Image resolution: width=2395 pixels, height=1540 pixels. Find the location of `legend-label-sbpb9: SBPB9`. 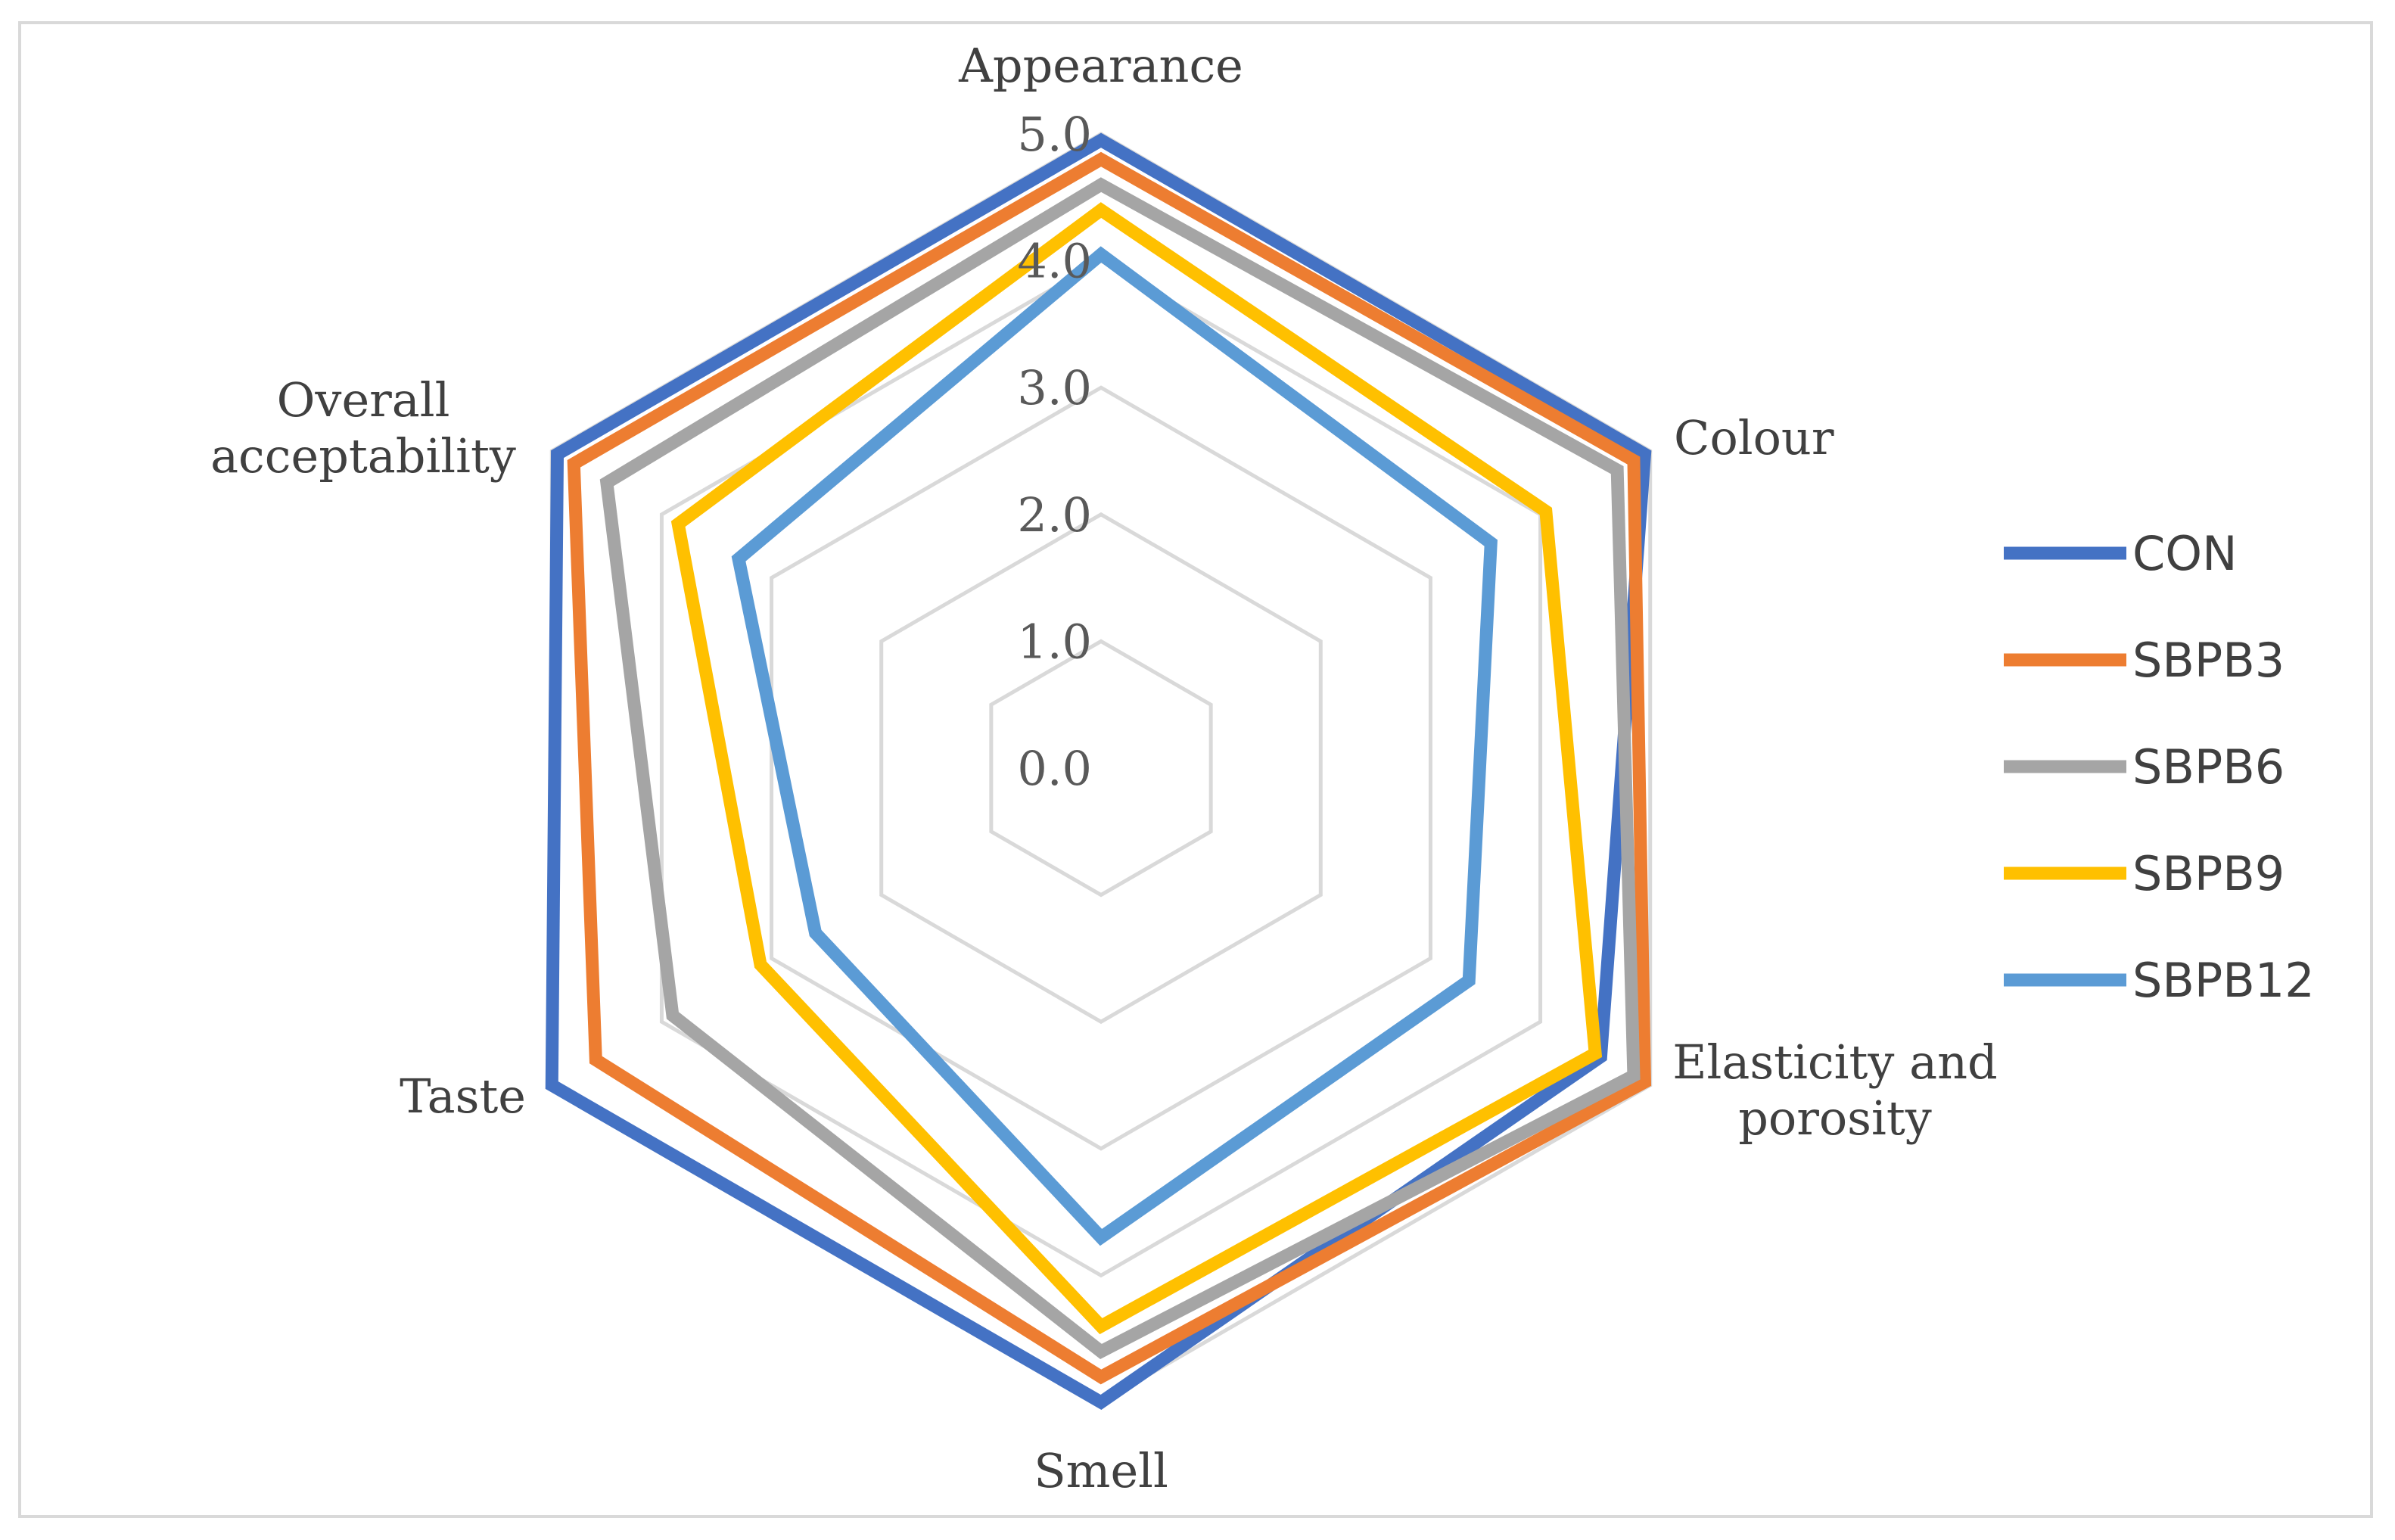

legend-label-sbpb9: SBPB9 is located at coordinates (2208, 873).